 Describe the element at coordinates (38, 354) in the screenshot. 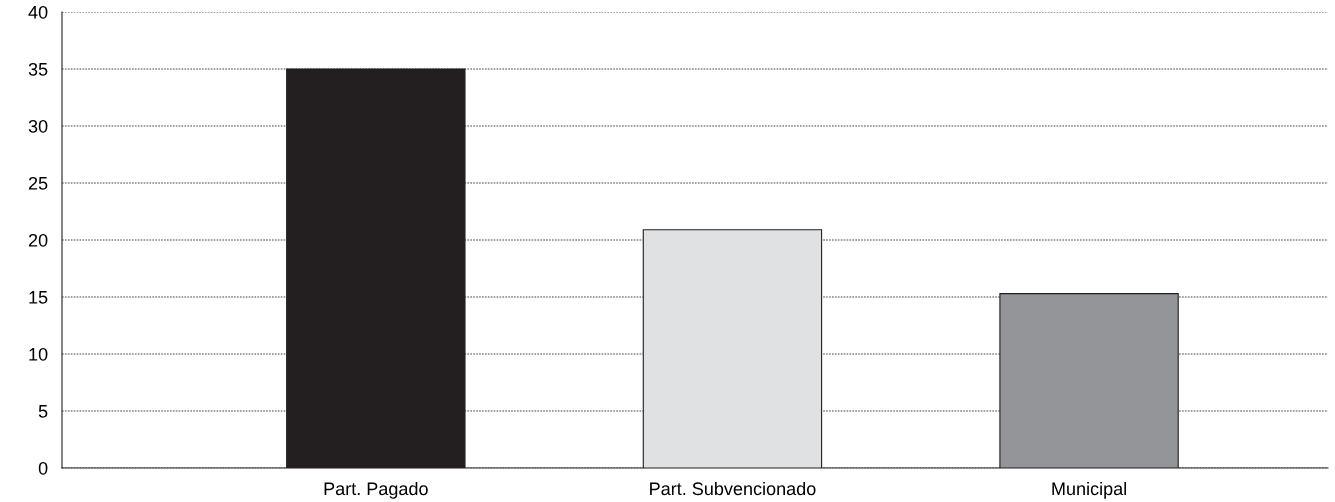

I see `y-tick-label: 10` at that location.